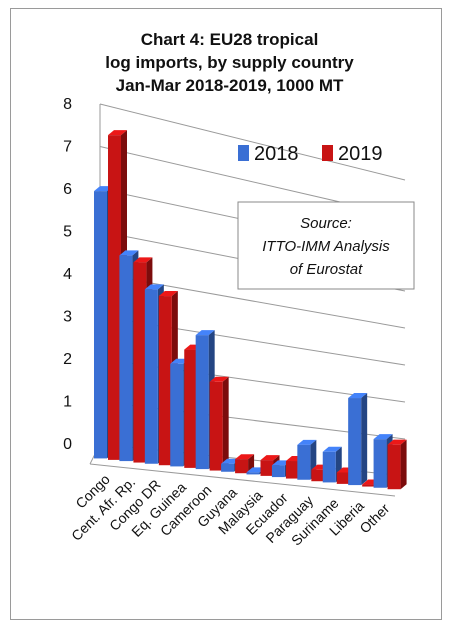  What do you see at coordinates (397, 464) in the screenshot?
I see `bar-2019-Other` at bounding box center [397, 464].